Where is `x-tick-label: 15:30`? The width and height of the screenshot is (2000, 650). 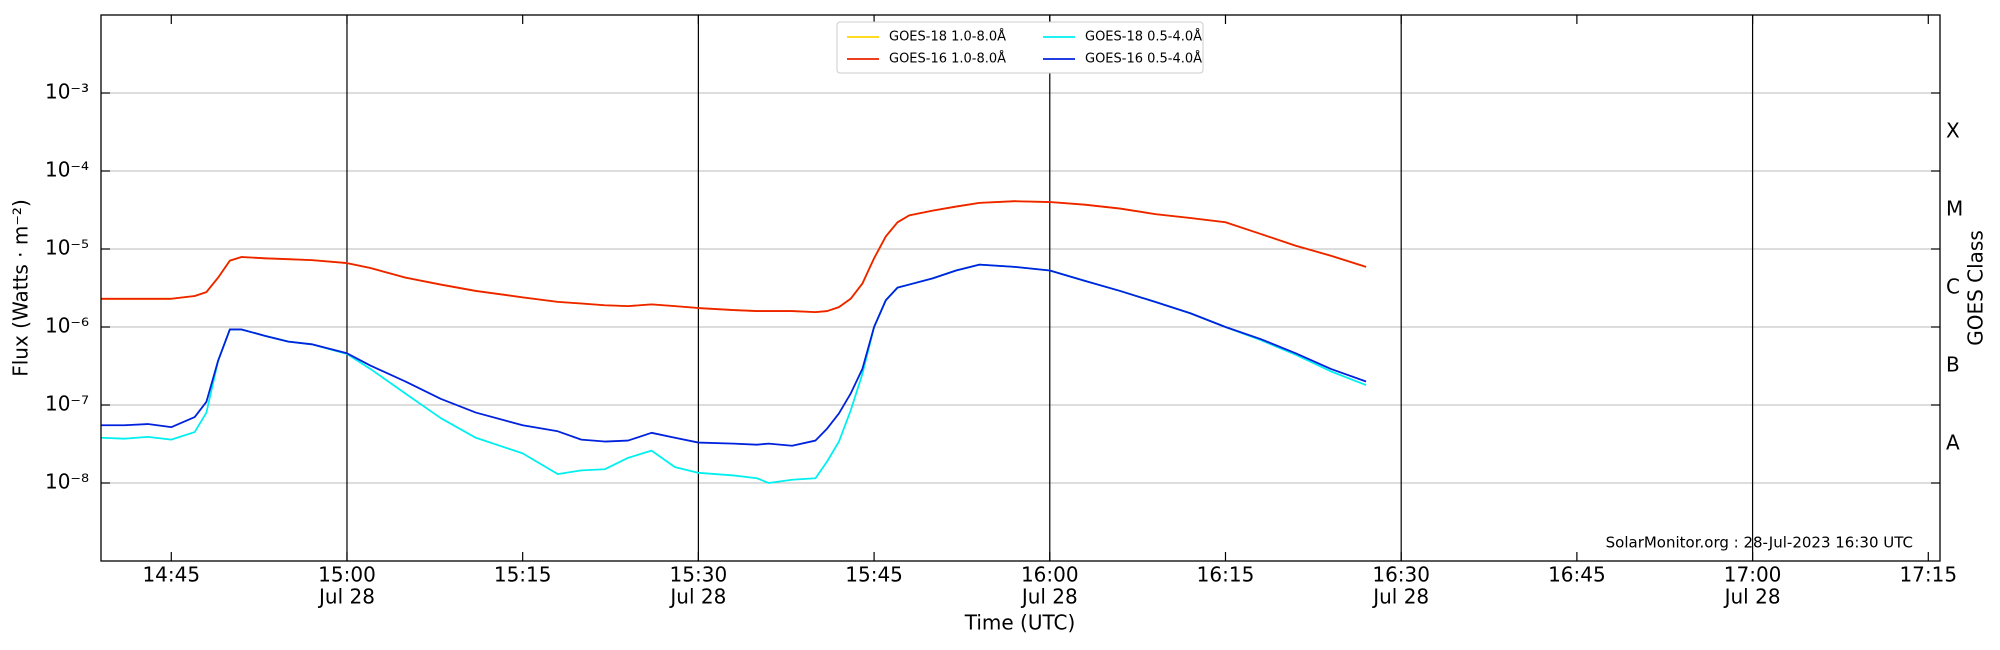 x-tick-label: 15:30 is located at coordinates (699, 575).